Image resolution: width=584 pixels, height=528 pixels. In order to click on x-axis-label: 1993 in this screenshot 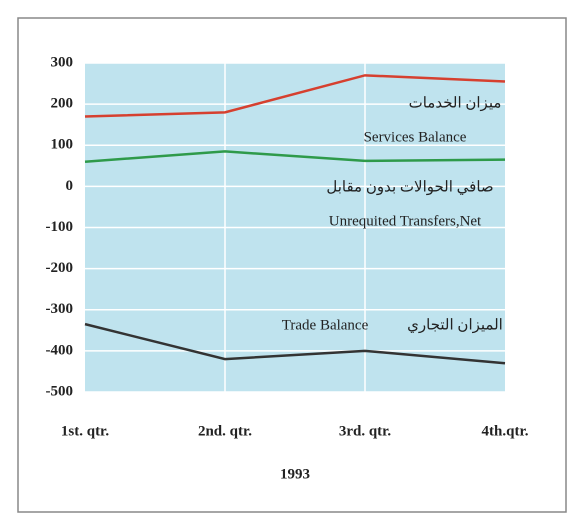, I will do `click(295, 474)`.